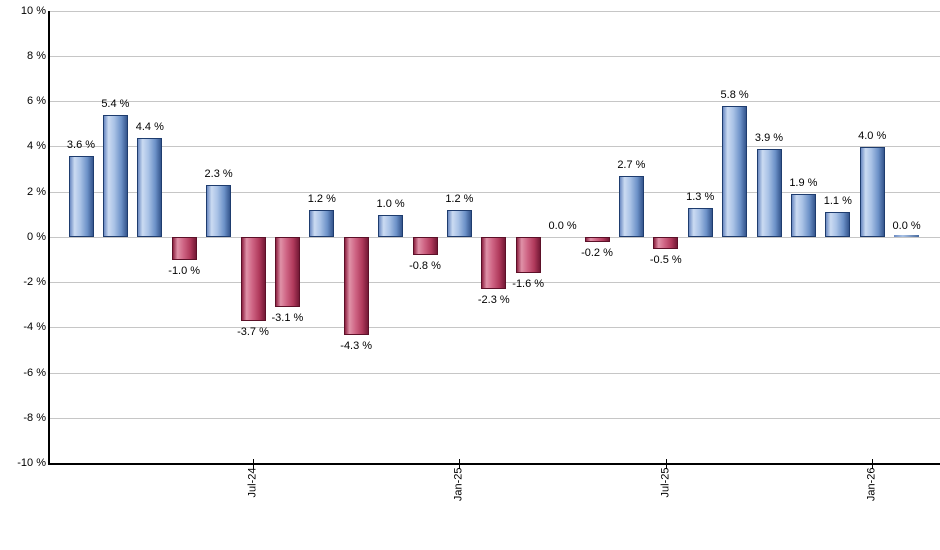 Image resolution: width=940 pixels, height=550 pixels. Describe the element at coordinates (494, 463) in the screenshot. I see `x-axis-line` at that location.